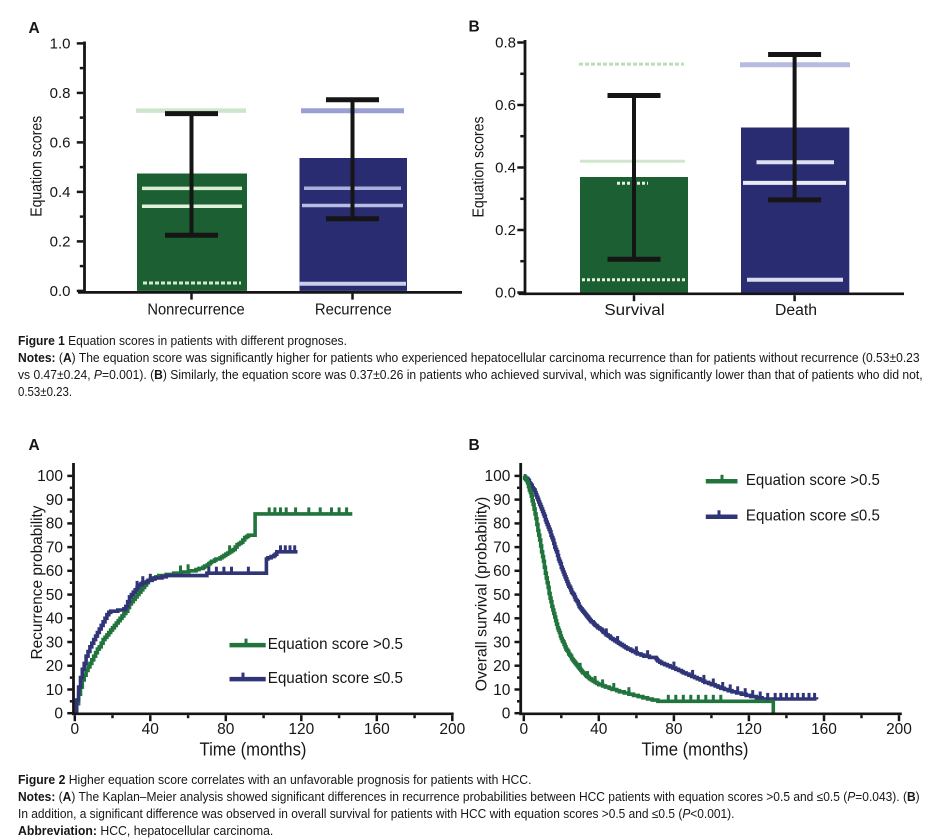 This screenshot has height=840, width=933. I want to click on svg-text: 1.0, so click(60, 43).